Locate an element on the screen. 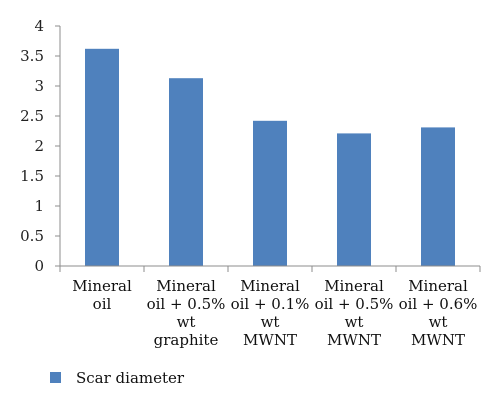 The height and width of the screenshot is (410, 500). y-tick-label: 4 is located at coordinates (39, 26).